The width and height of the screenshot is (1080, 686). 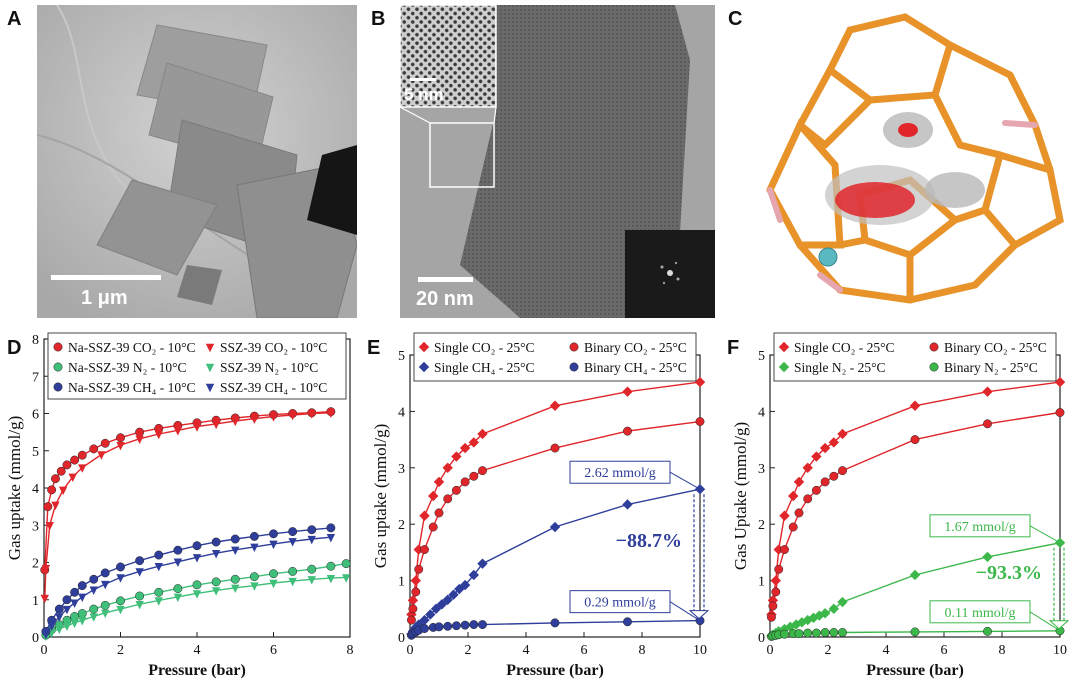 What do you see at coordinates (197, 650) in the screenshot?
I see `x-tick-label: 4` at bounding box center [197, 650].